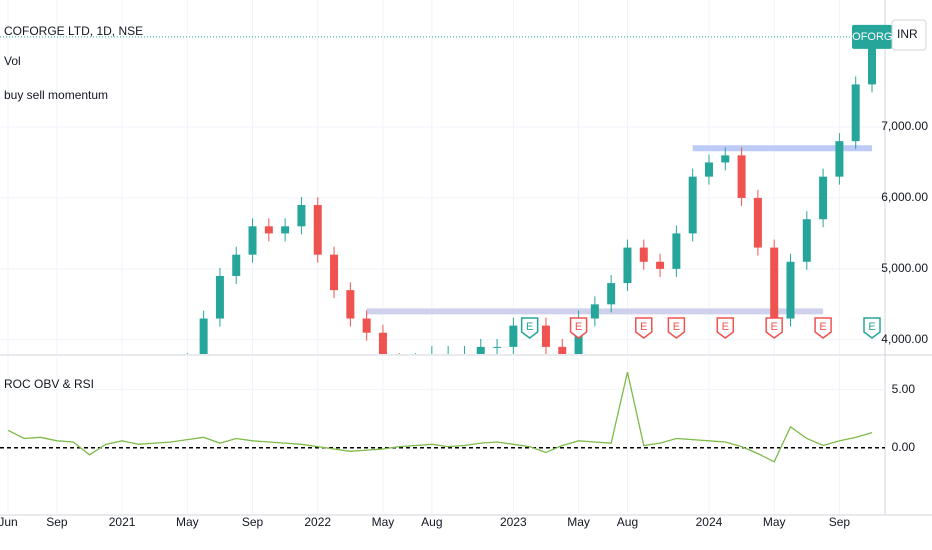 Image resolution: width=932 pixels, height=550 pixels. What do you see at coordinates (12, 61) in the screenshot?
I see `indicator-label: Vol` at bounding box center [12, 61].